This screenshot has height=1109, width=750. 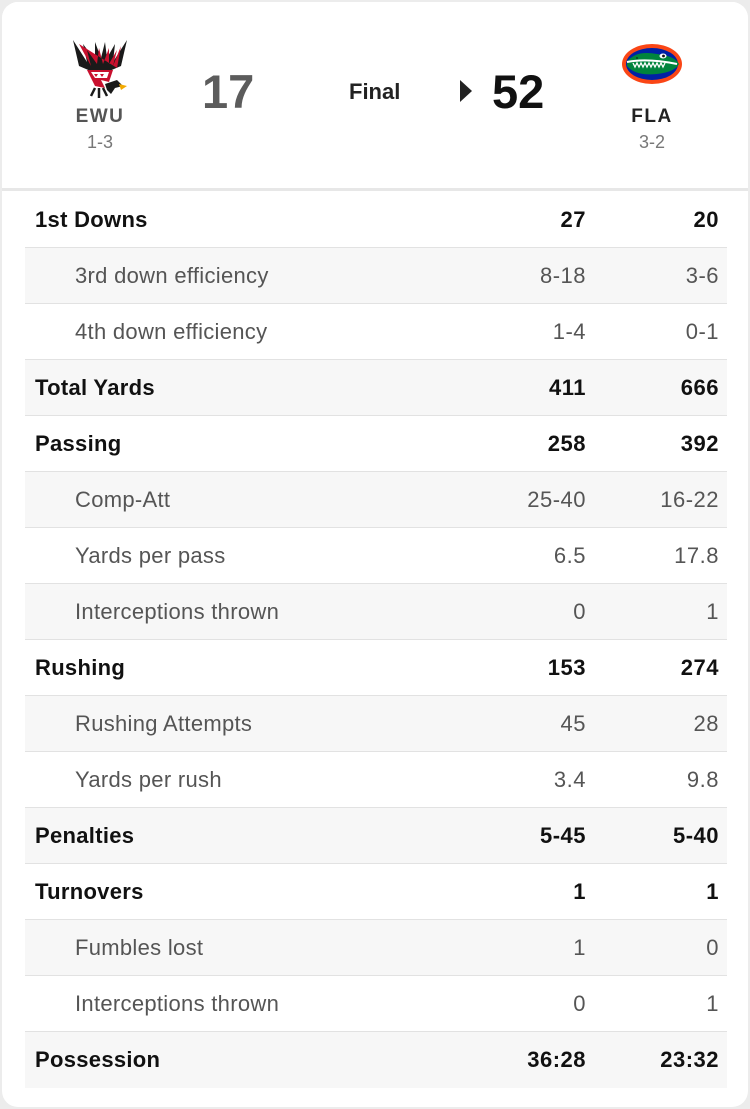 I want to click on stat-label: Total Yards, so click(x=95, y=387).